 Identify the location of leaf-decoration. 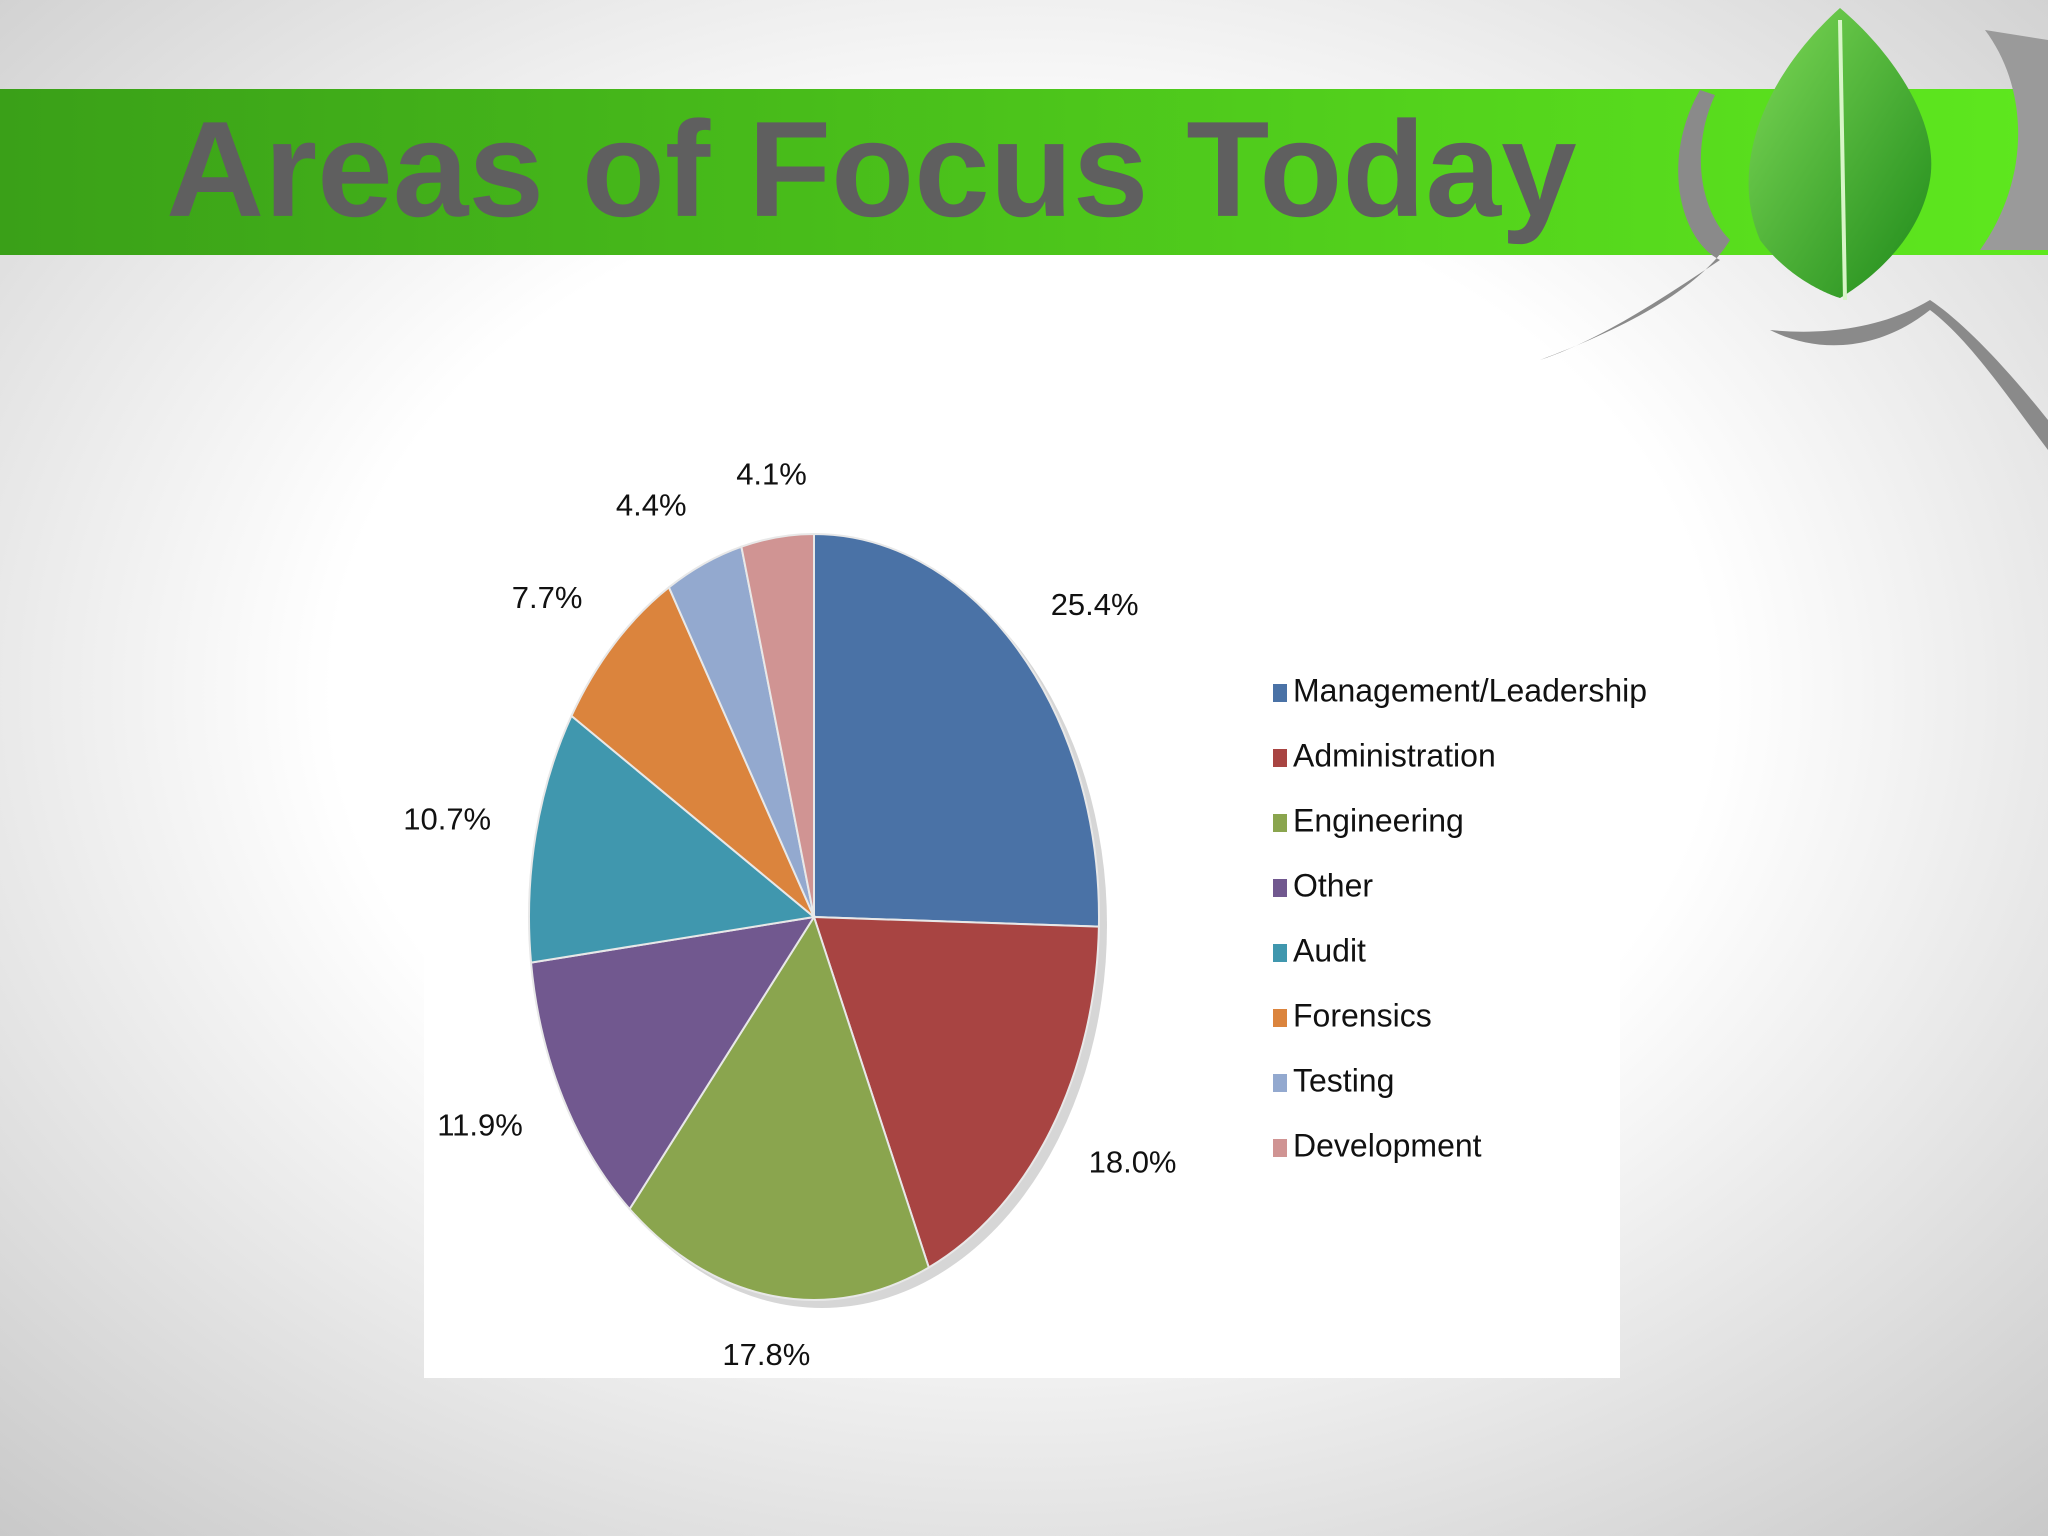
(1794, 229).